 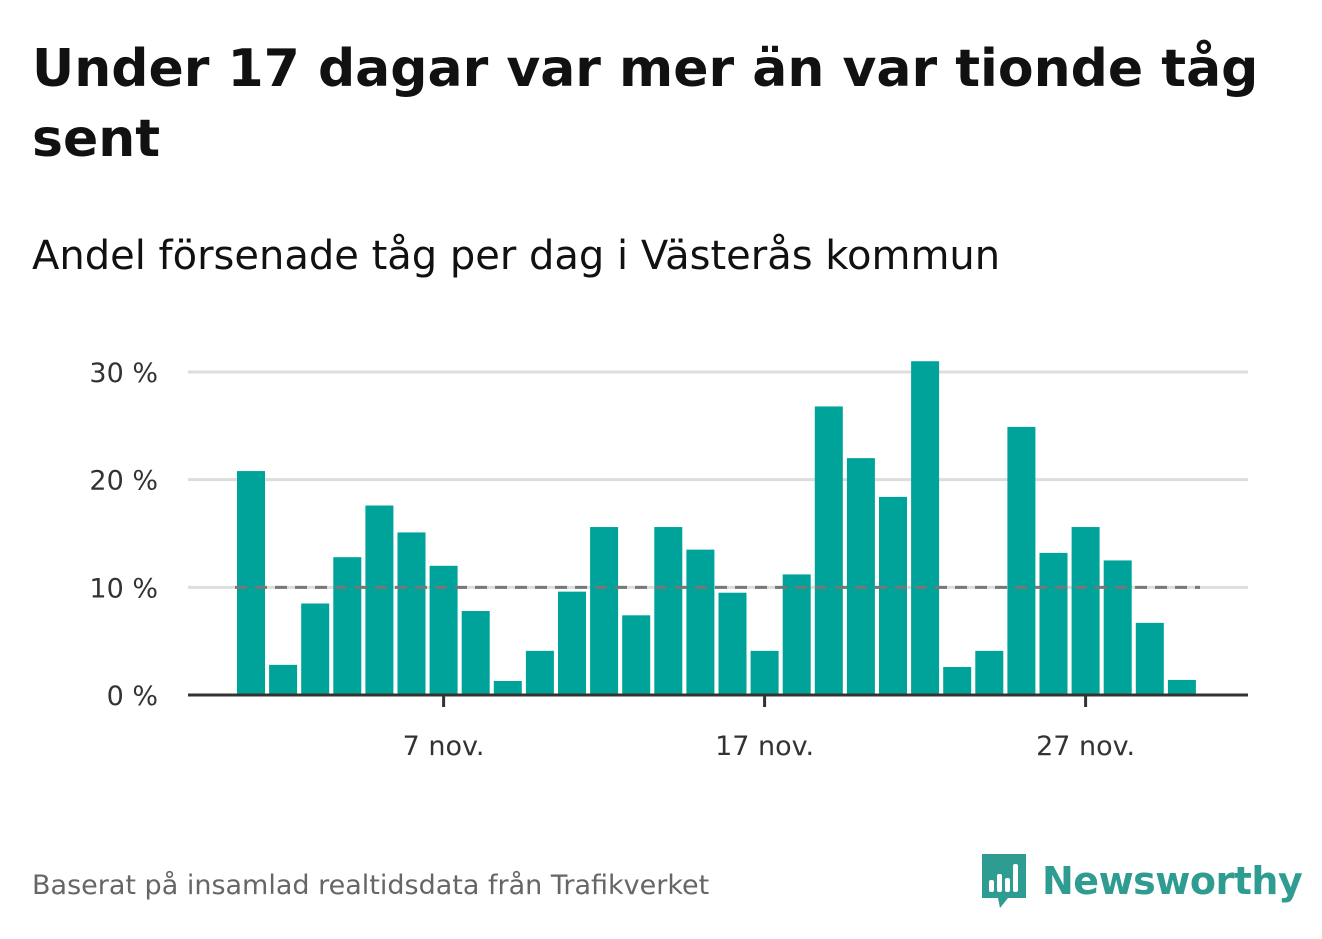 What do you see at coordinates (1085, 746) in the screenshot?
I see `x-tick-label: 27 nov.` at bounding box center [1085, 746].